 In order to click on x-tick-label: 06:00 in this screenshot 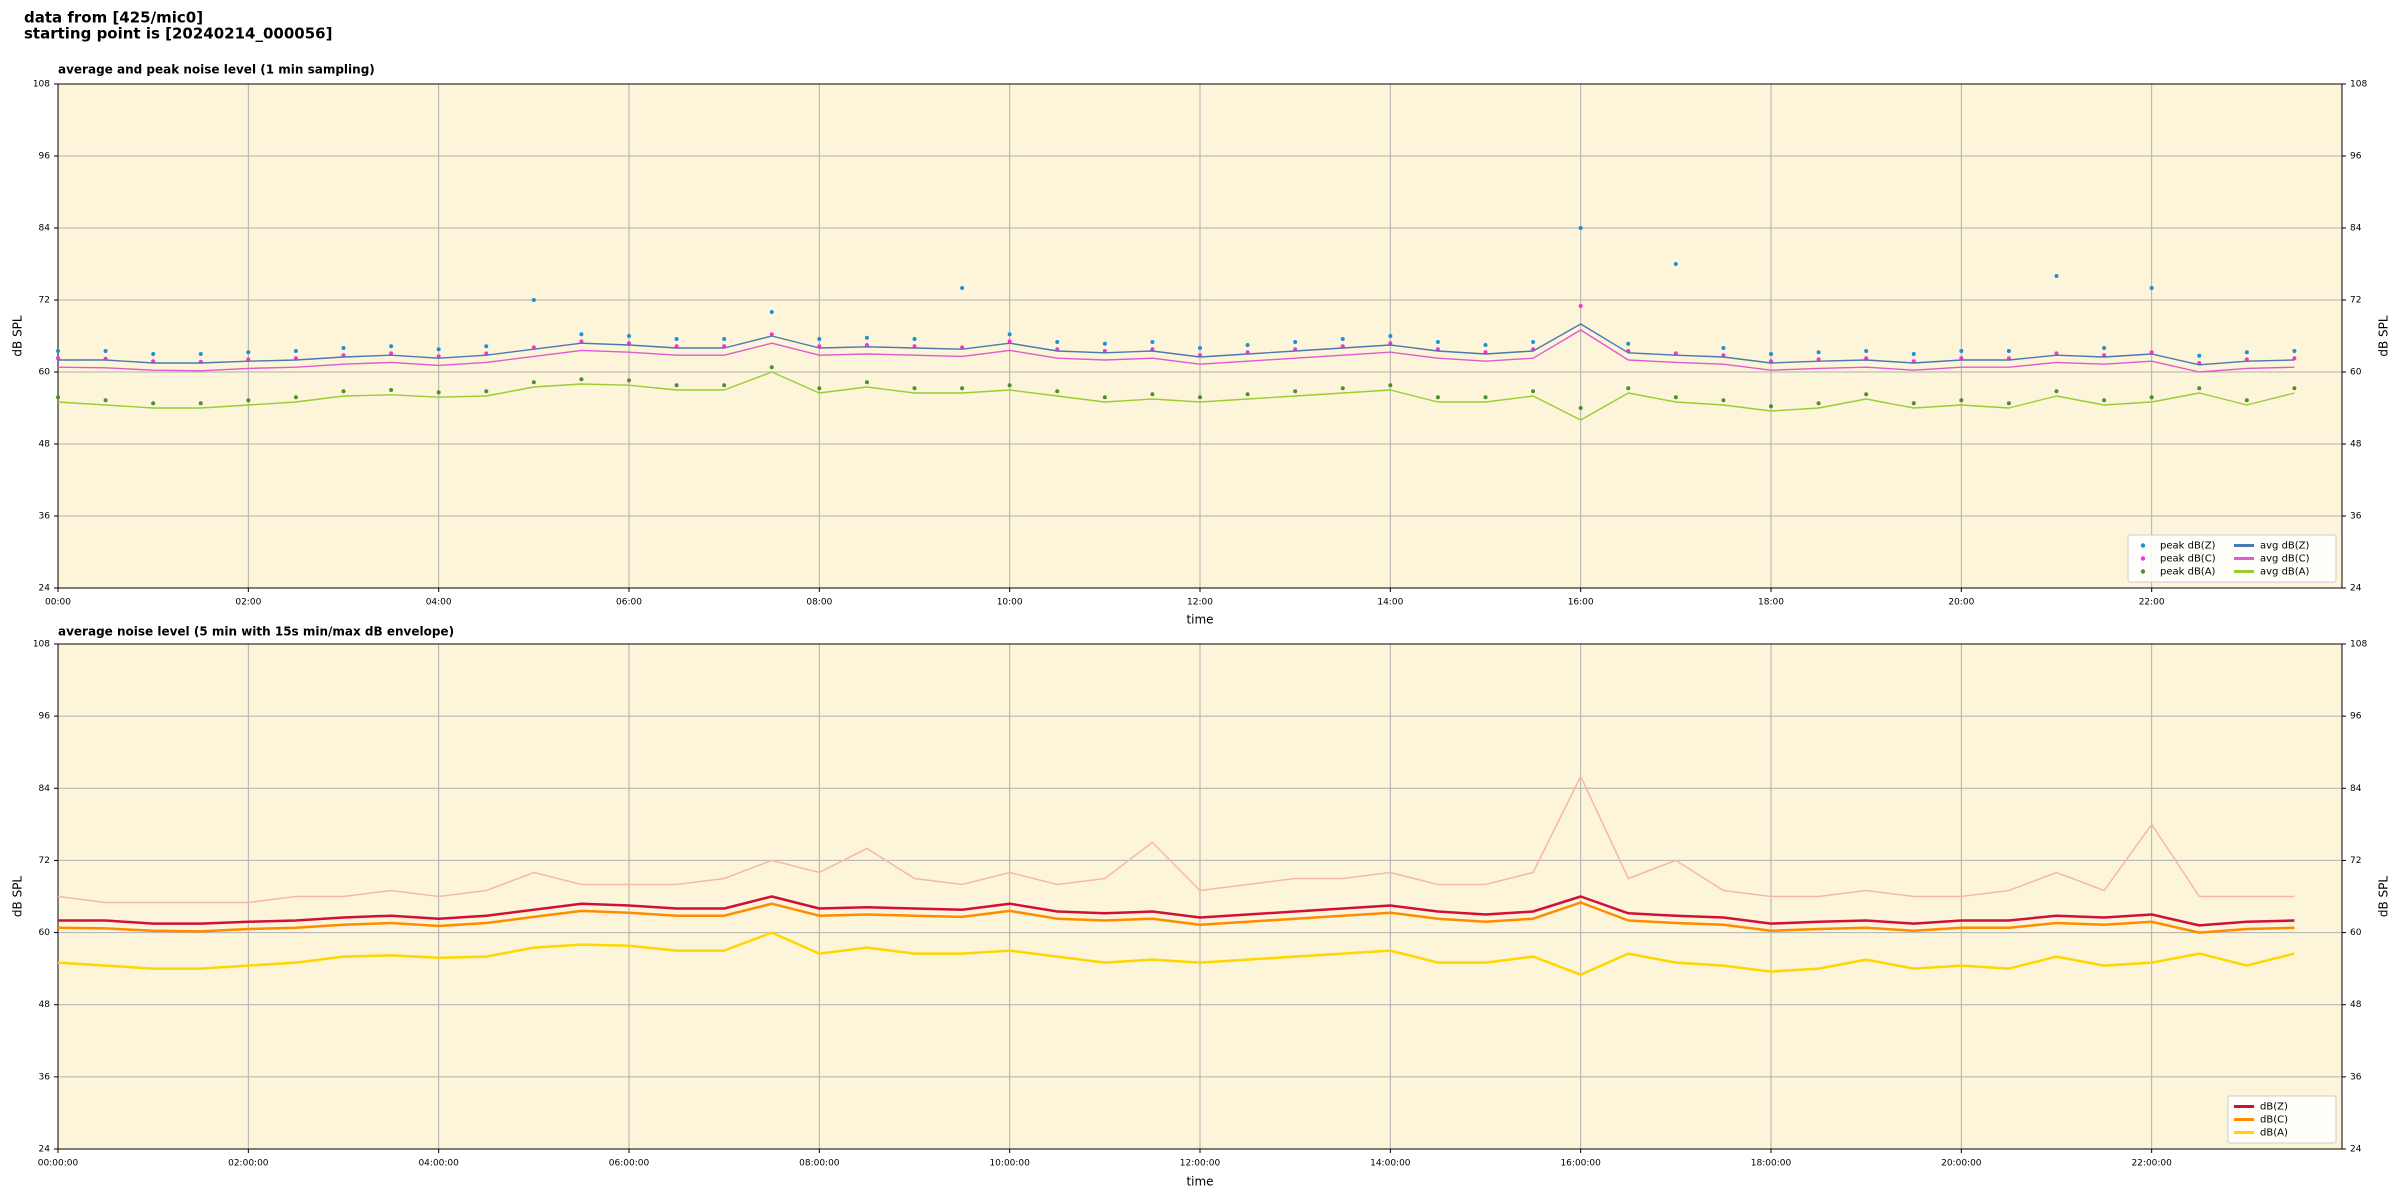, I will do `click(629, 603)`.